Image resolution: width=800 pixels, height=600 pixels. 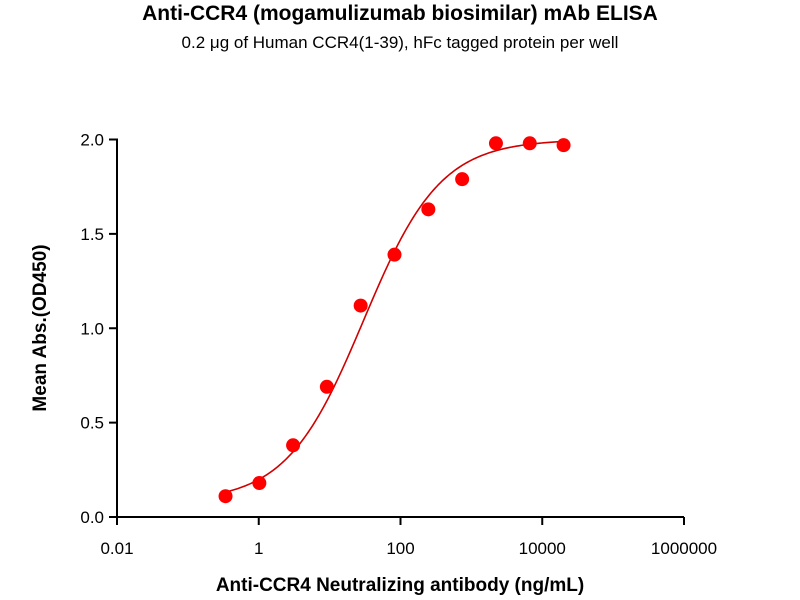 What do you see at coordinates (92, 423) in the screenshot?
I see `y-tick-label: 0.5` at bounding box center [92, 423].